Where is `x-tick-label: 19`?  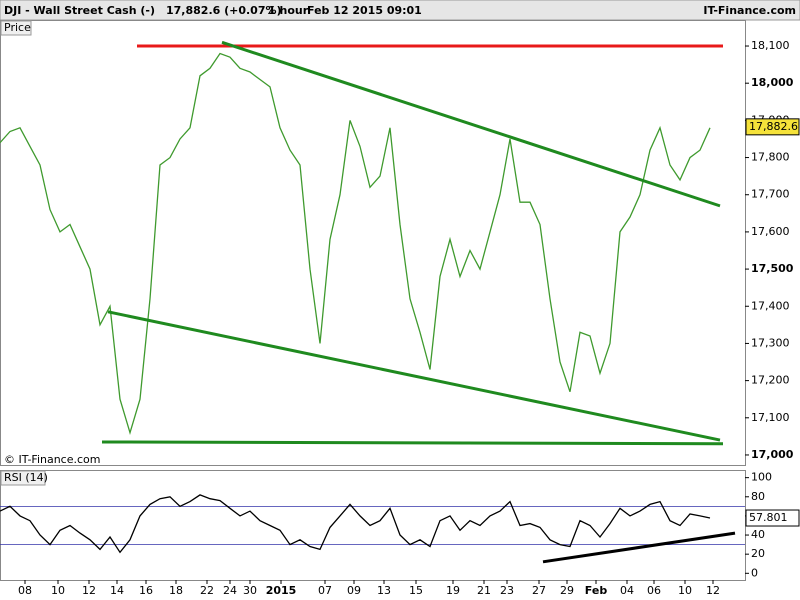
x-tick-label: 19 is located at coordinates (453, 590).